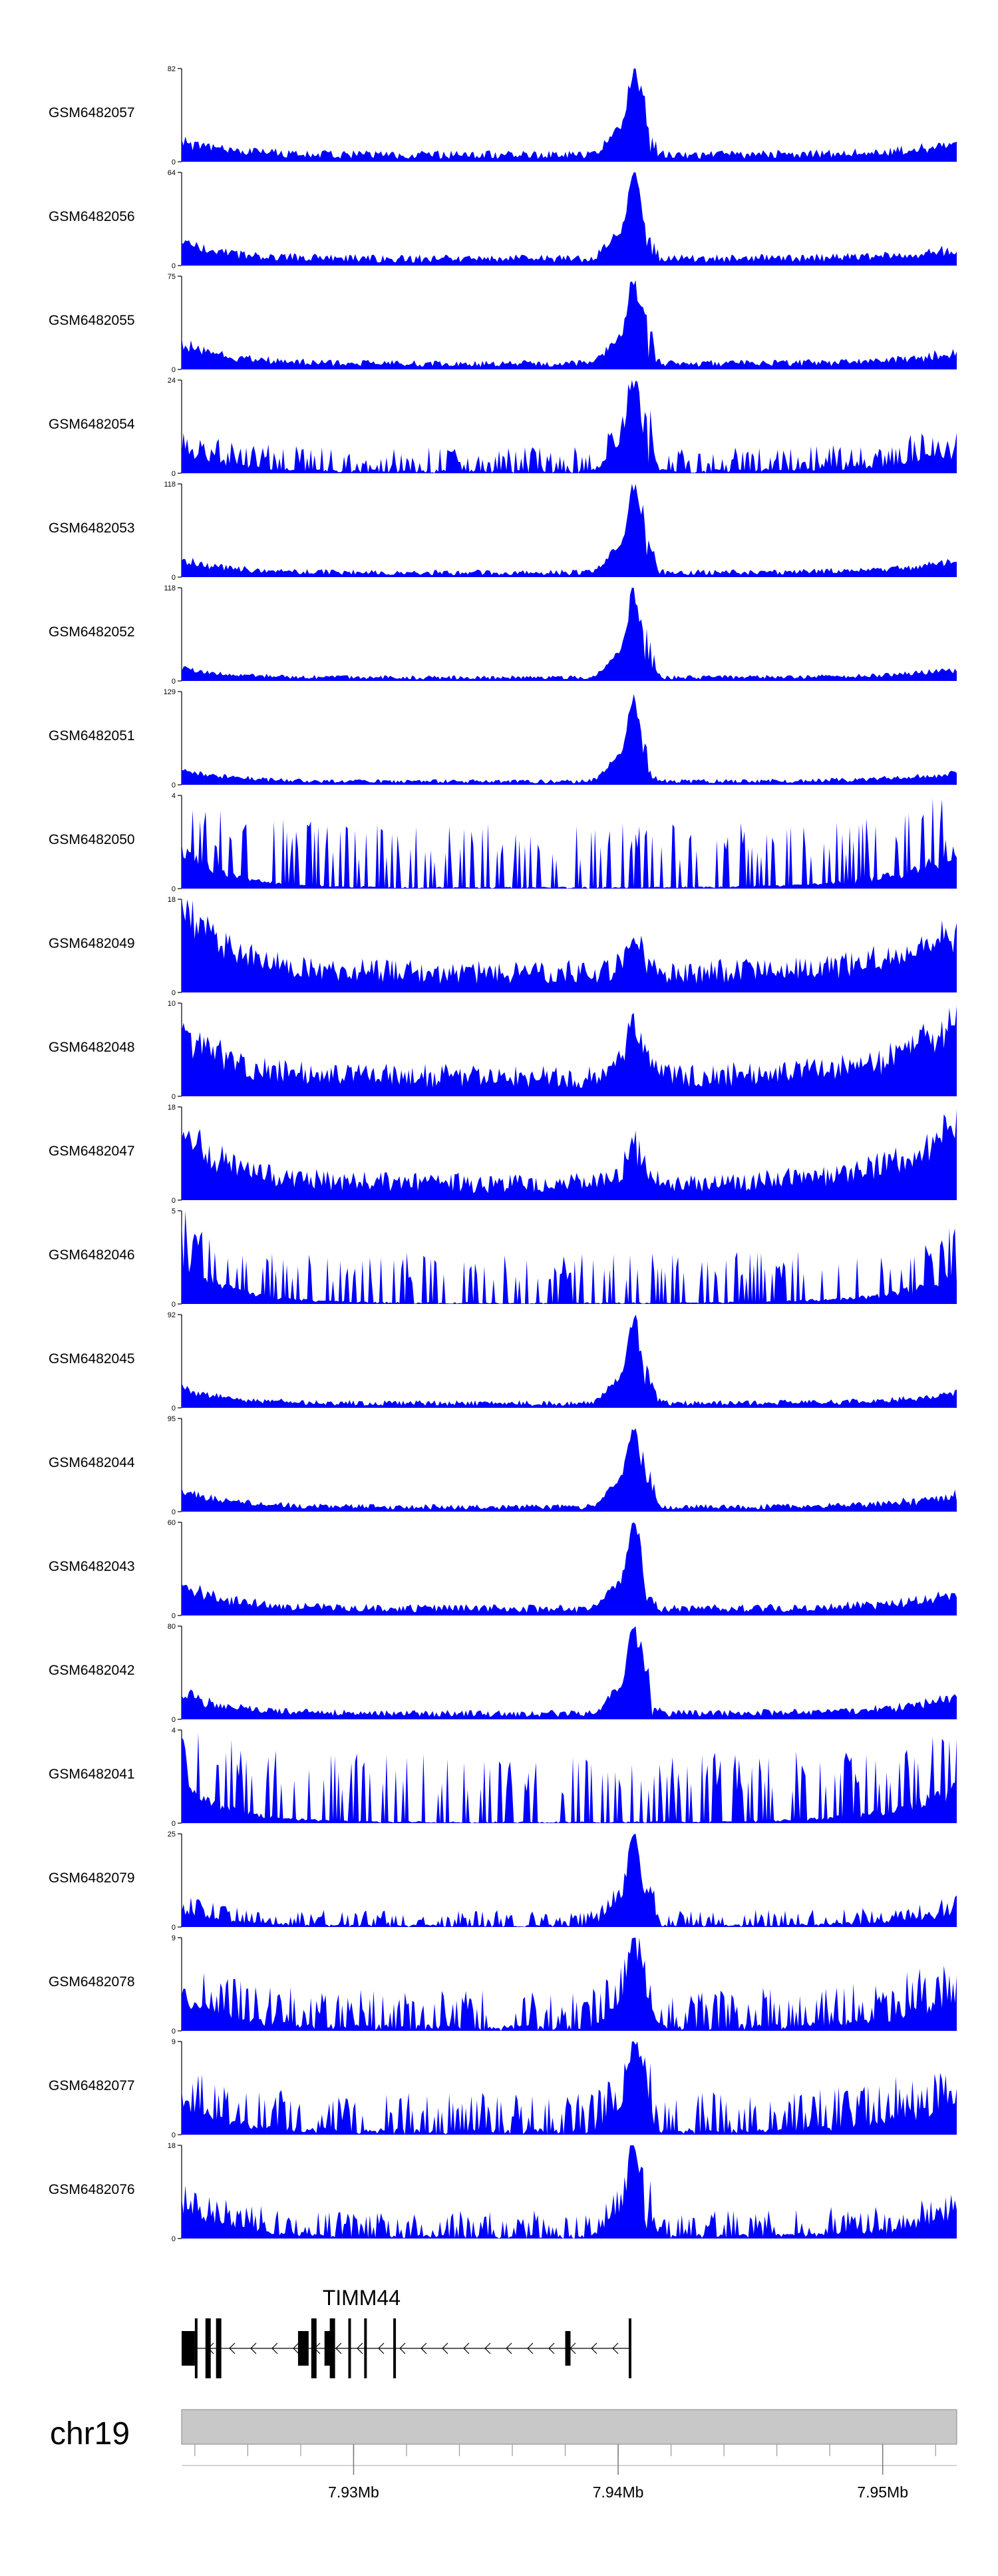 Image resolution: width=998 pixels, height=2576 pixels. I want to click on track-label: GSM6482043, so click(92, 1566).